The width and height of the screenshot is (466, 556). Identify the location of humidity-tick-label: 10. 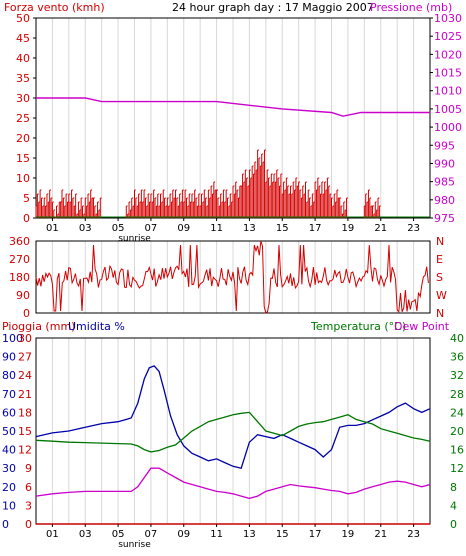
(9, 505).